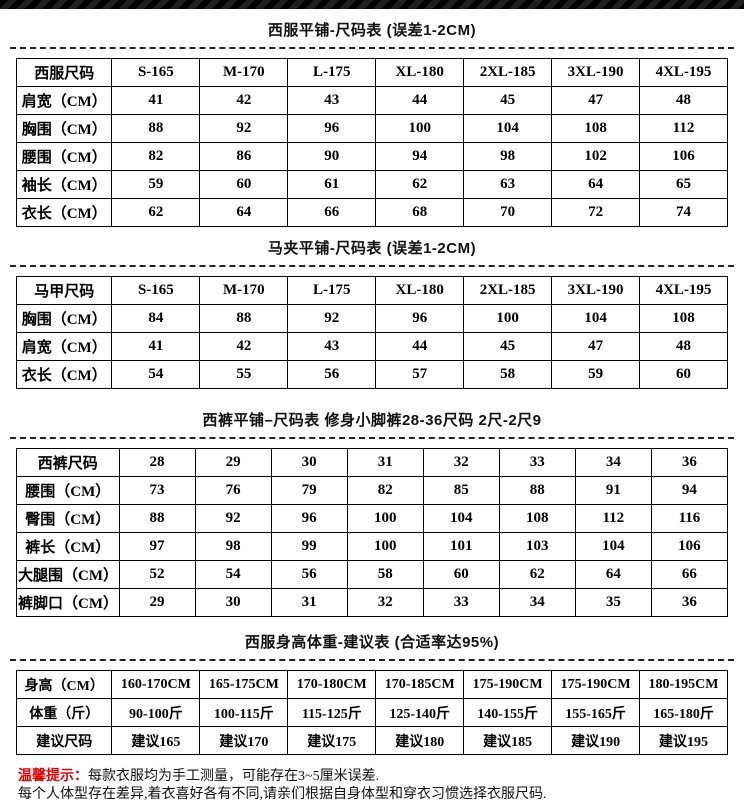 This screenshot has height=810, width=744. Describe the element at coordinates (461, 462) in the screenshot. I see `header-cell: 32` at that location.